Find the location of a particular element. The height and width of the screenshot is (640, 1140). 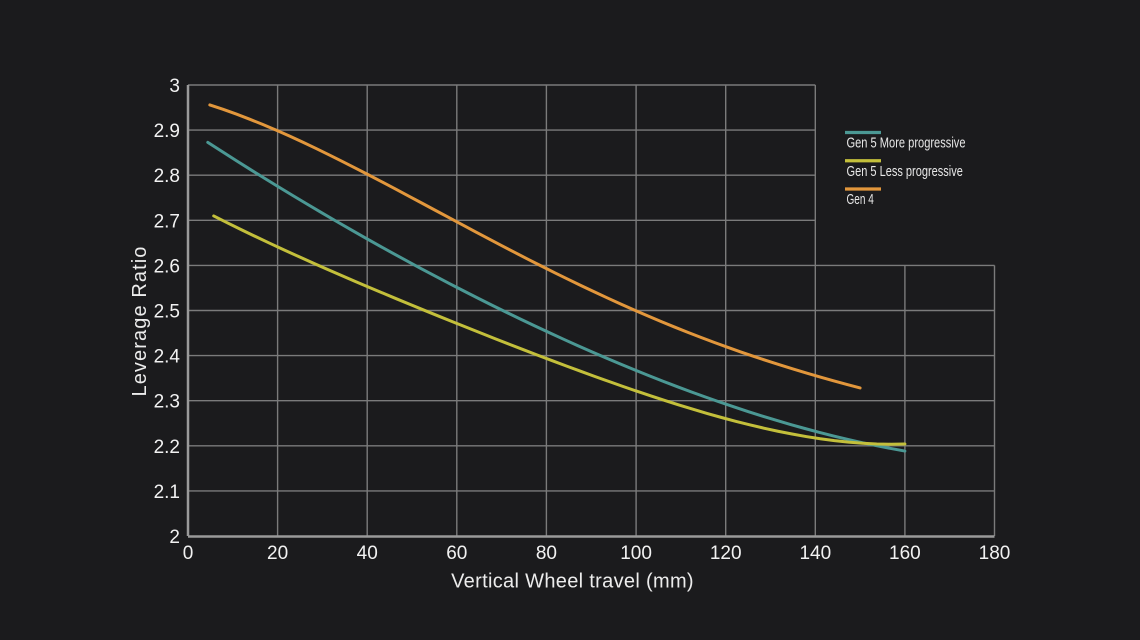

svg-text: 2.8 is located at coordinates (167, 176).